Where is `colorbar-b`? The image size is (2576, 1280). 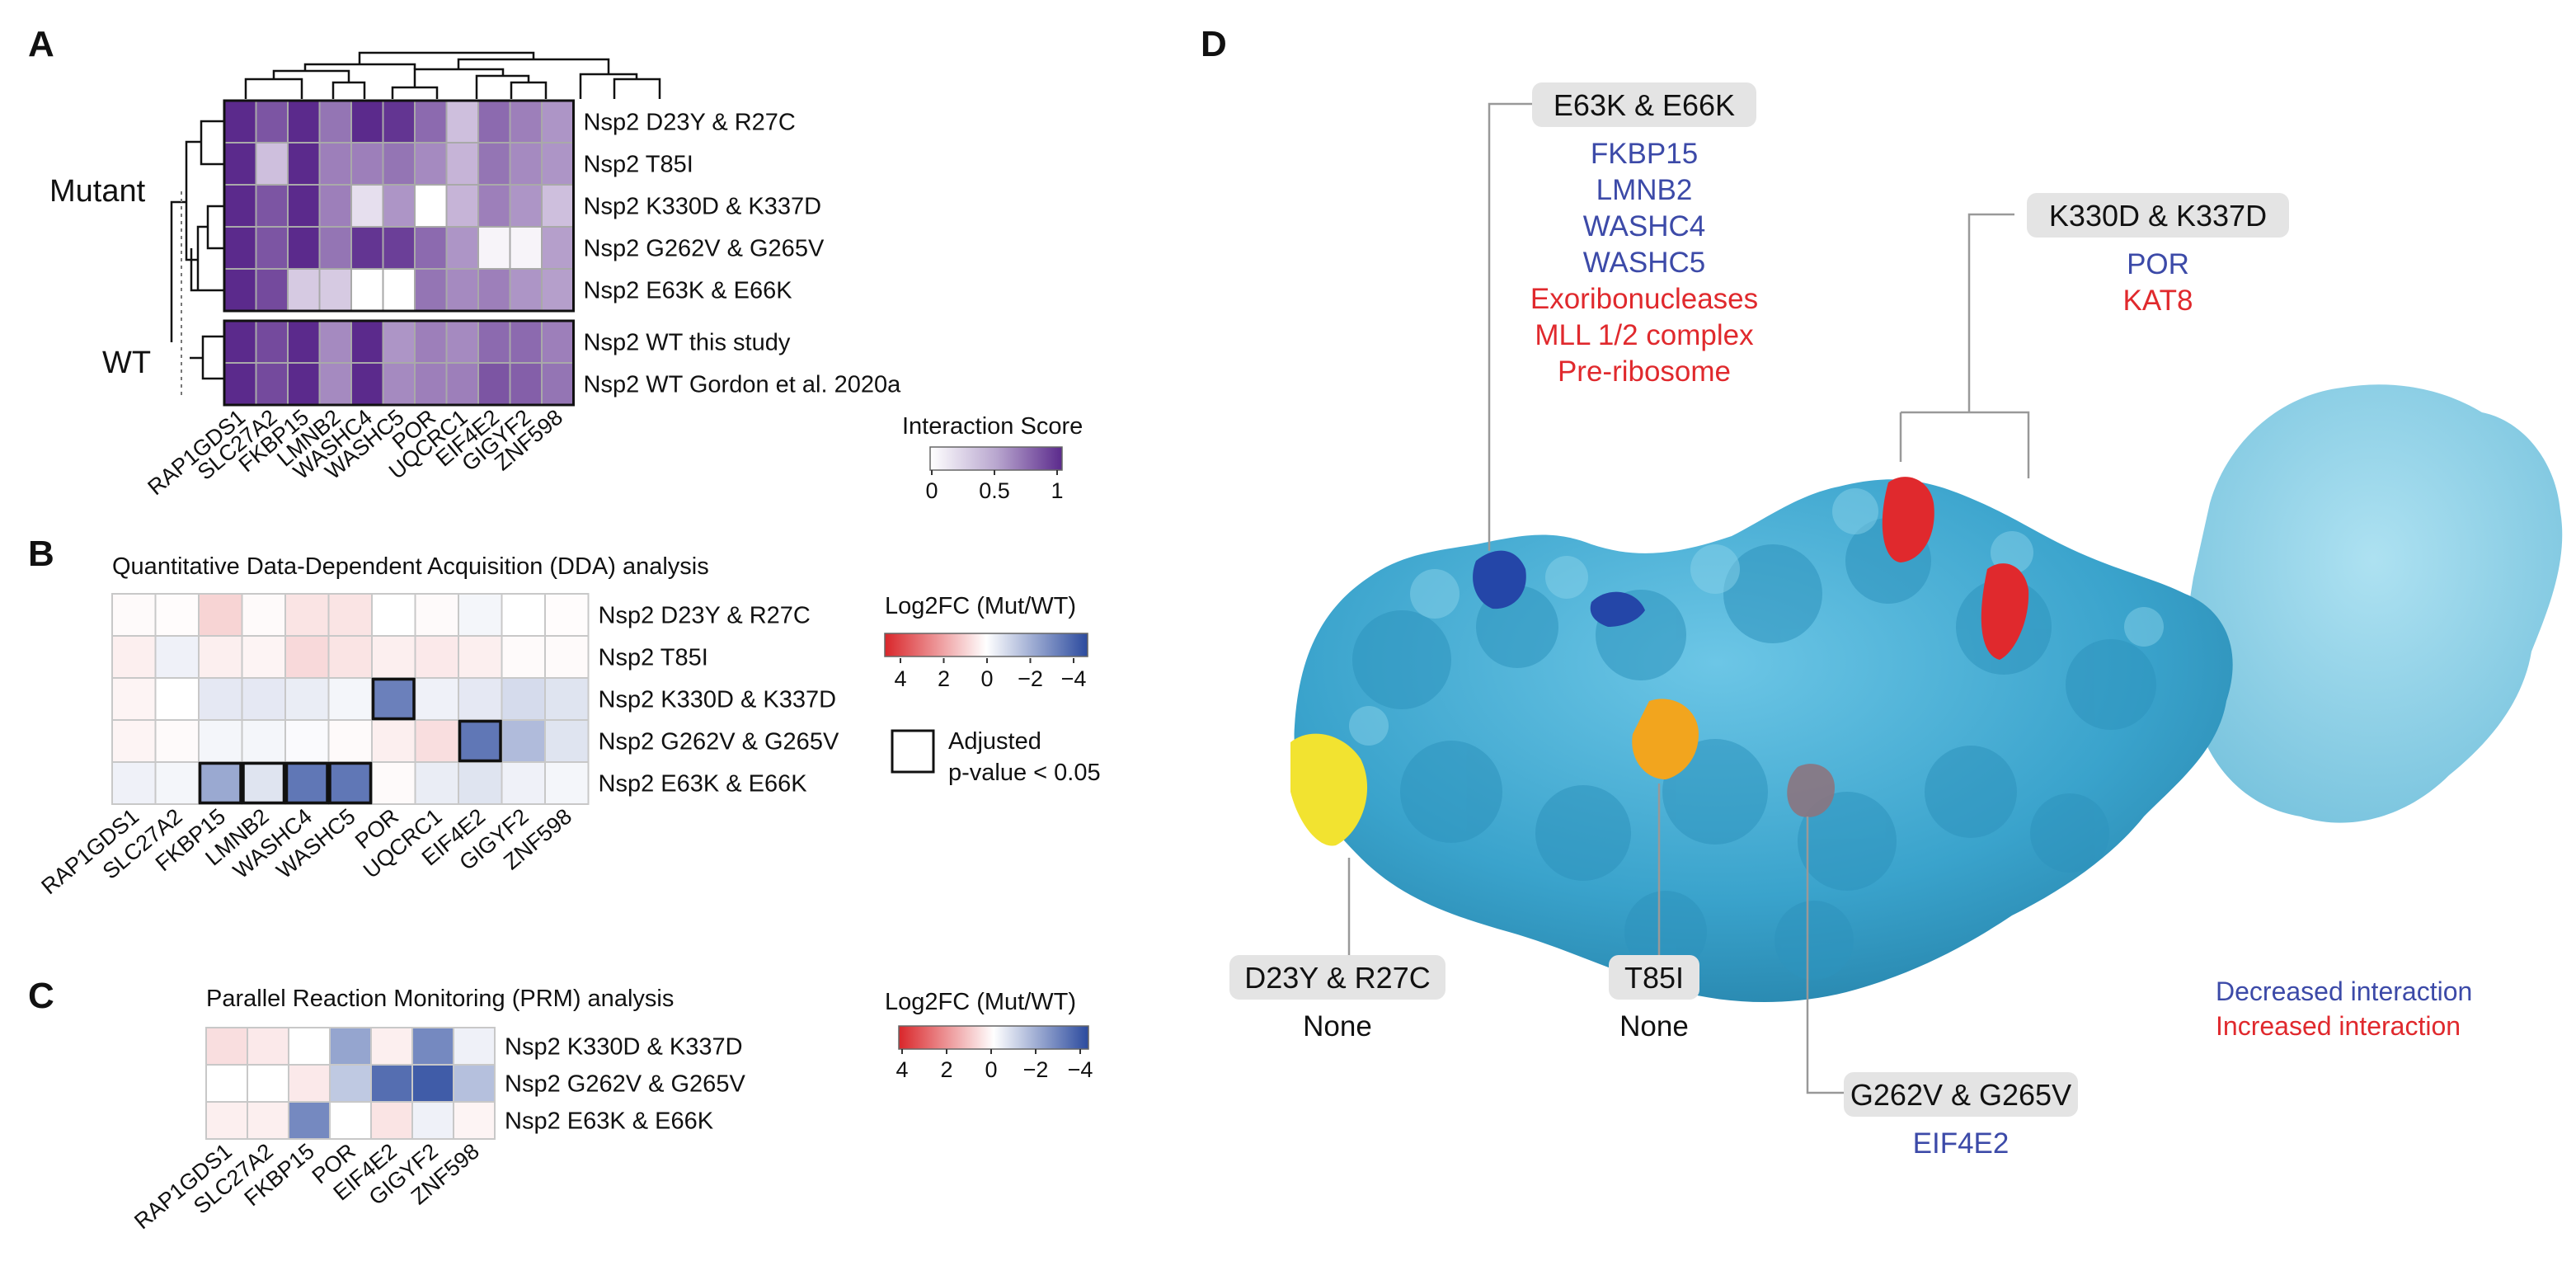
colorbar-b is located at coordinates (986, 645).